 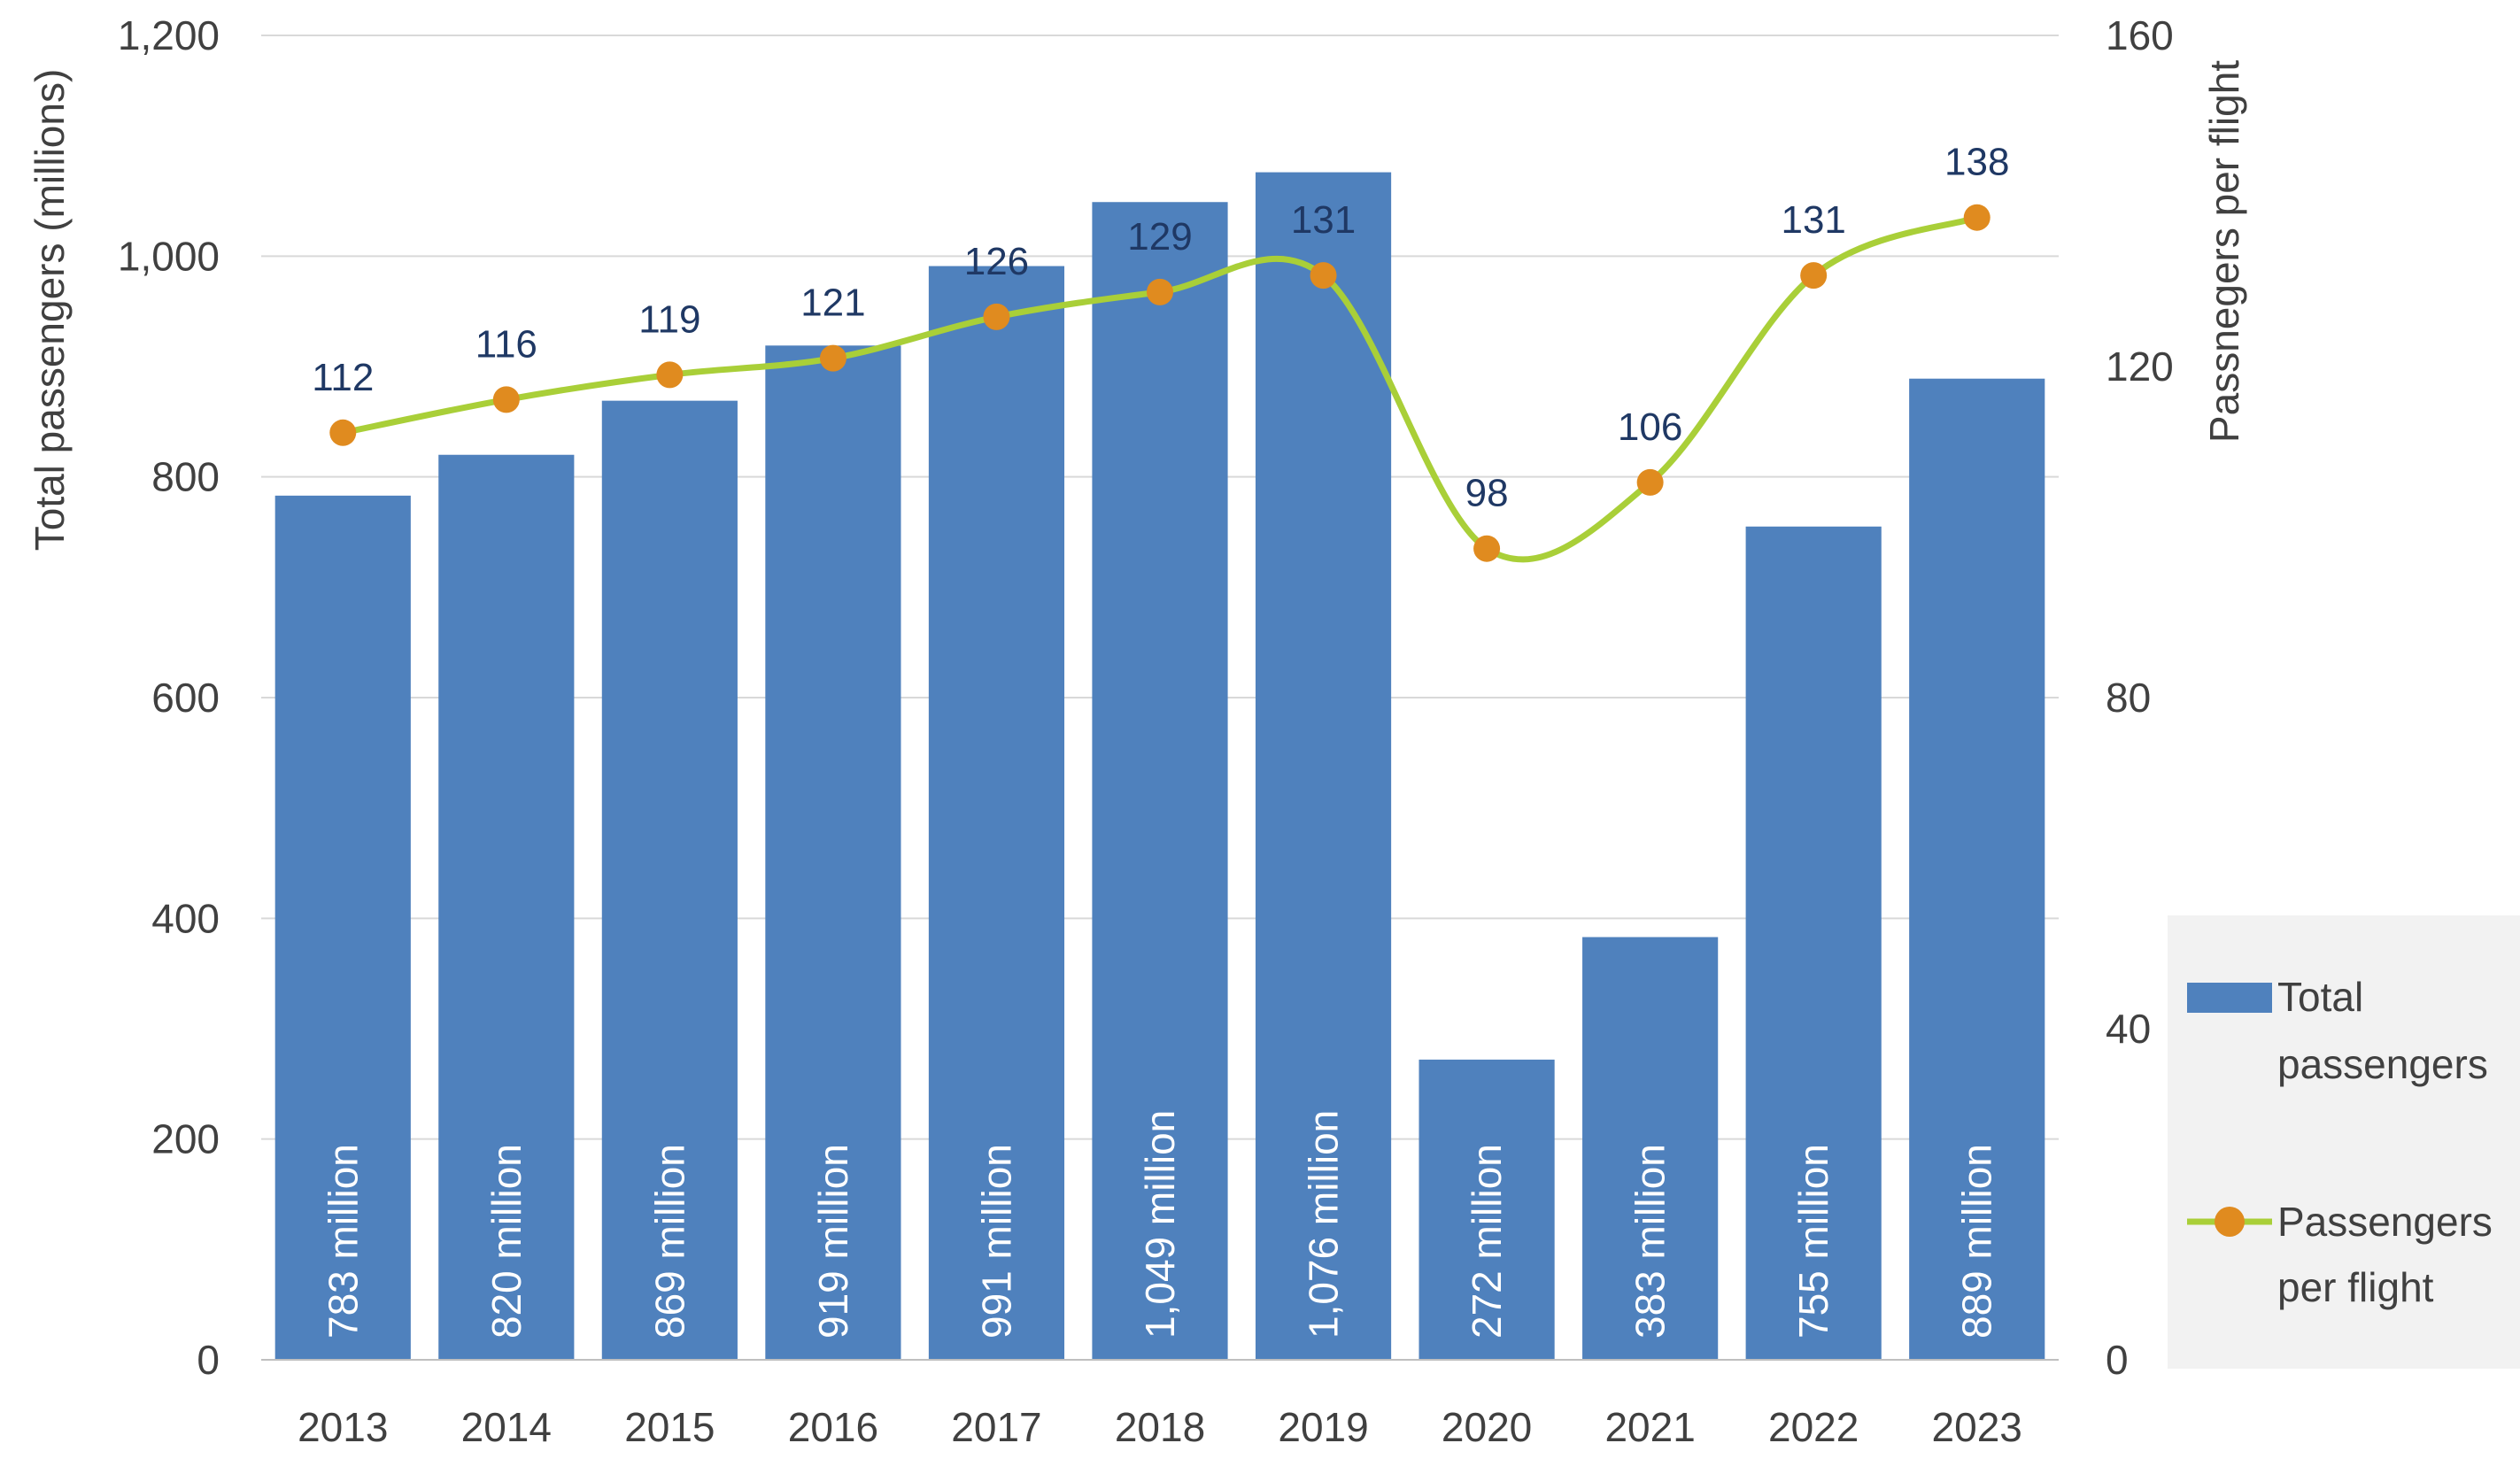 I want to click on left-axis-ticks: 0 200 400 600 800 1,000 1,200, so click(x=169, y=697).